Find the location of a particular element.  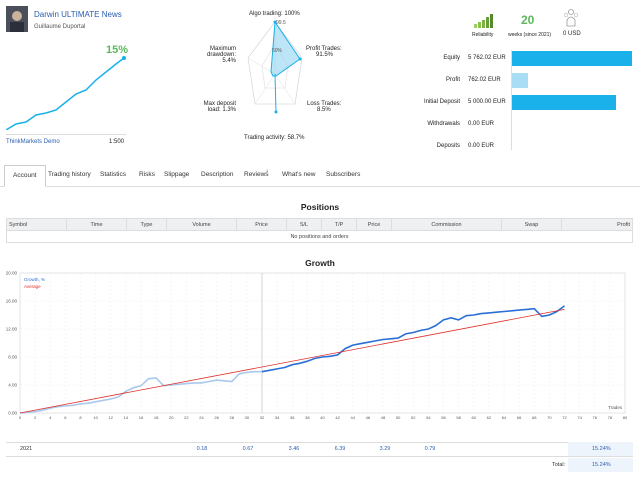

month-return: 0.67 is located at coordinates (248, 449).